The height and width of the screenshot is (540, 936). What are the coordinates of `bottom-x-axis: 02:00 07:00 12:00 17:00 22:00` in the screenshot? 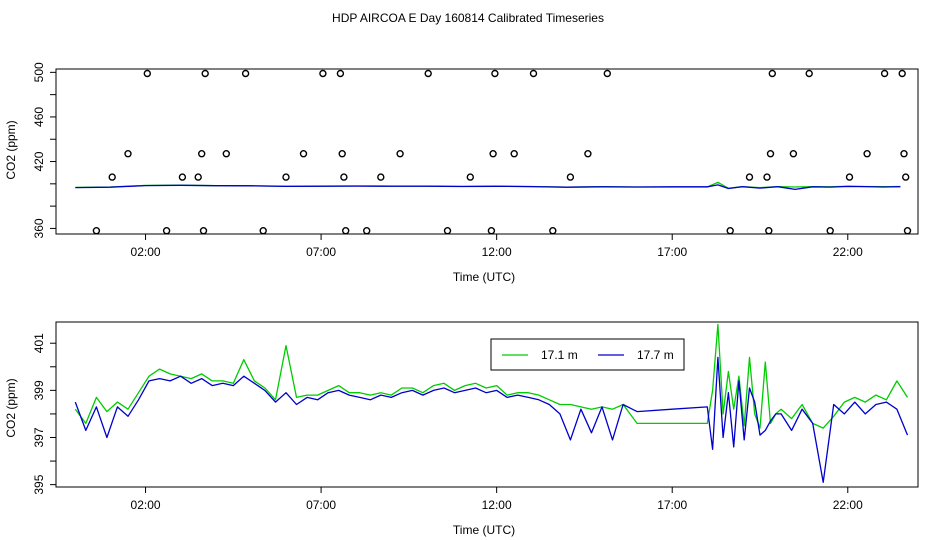 It's located at (497, 499).